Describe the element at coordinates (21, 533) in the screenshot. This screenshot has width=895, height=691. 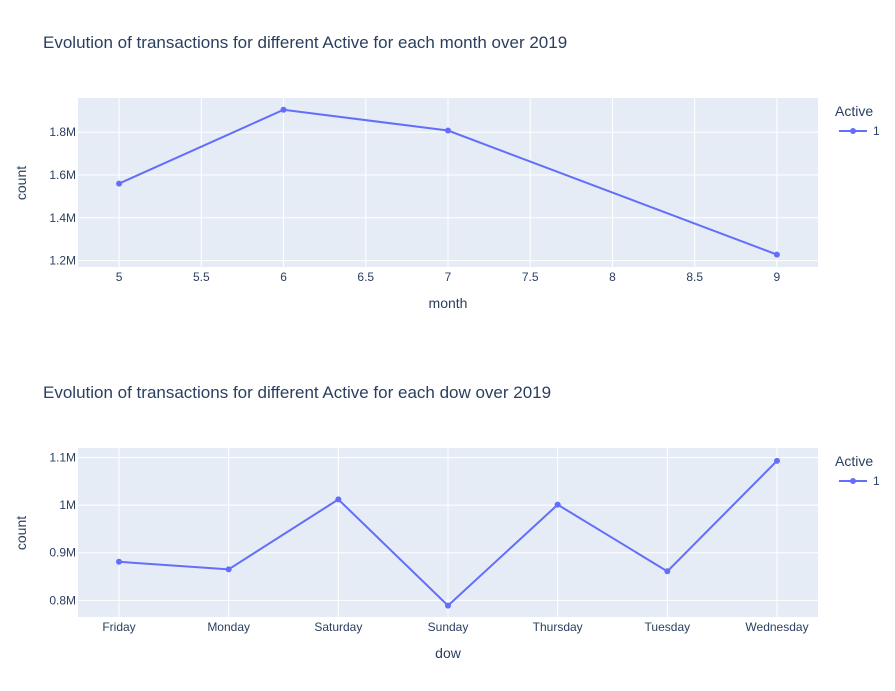
I see `chart-dow-y-label: count` at that location.